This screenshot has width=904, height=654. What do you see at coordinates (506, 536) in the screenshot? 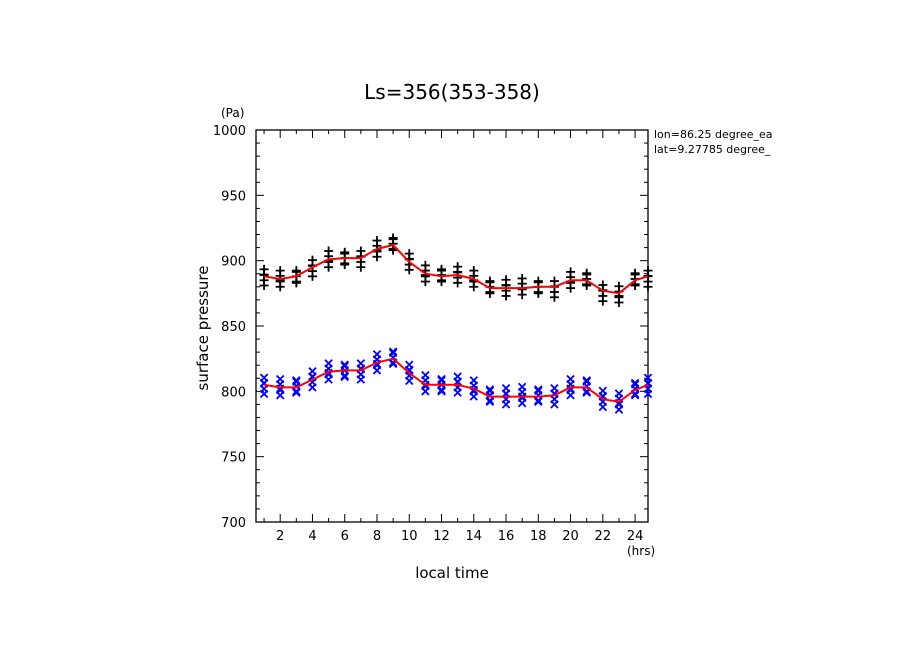
I see `x-tick-label: 16` at bounding box center [506, 536].